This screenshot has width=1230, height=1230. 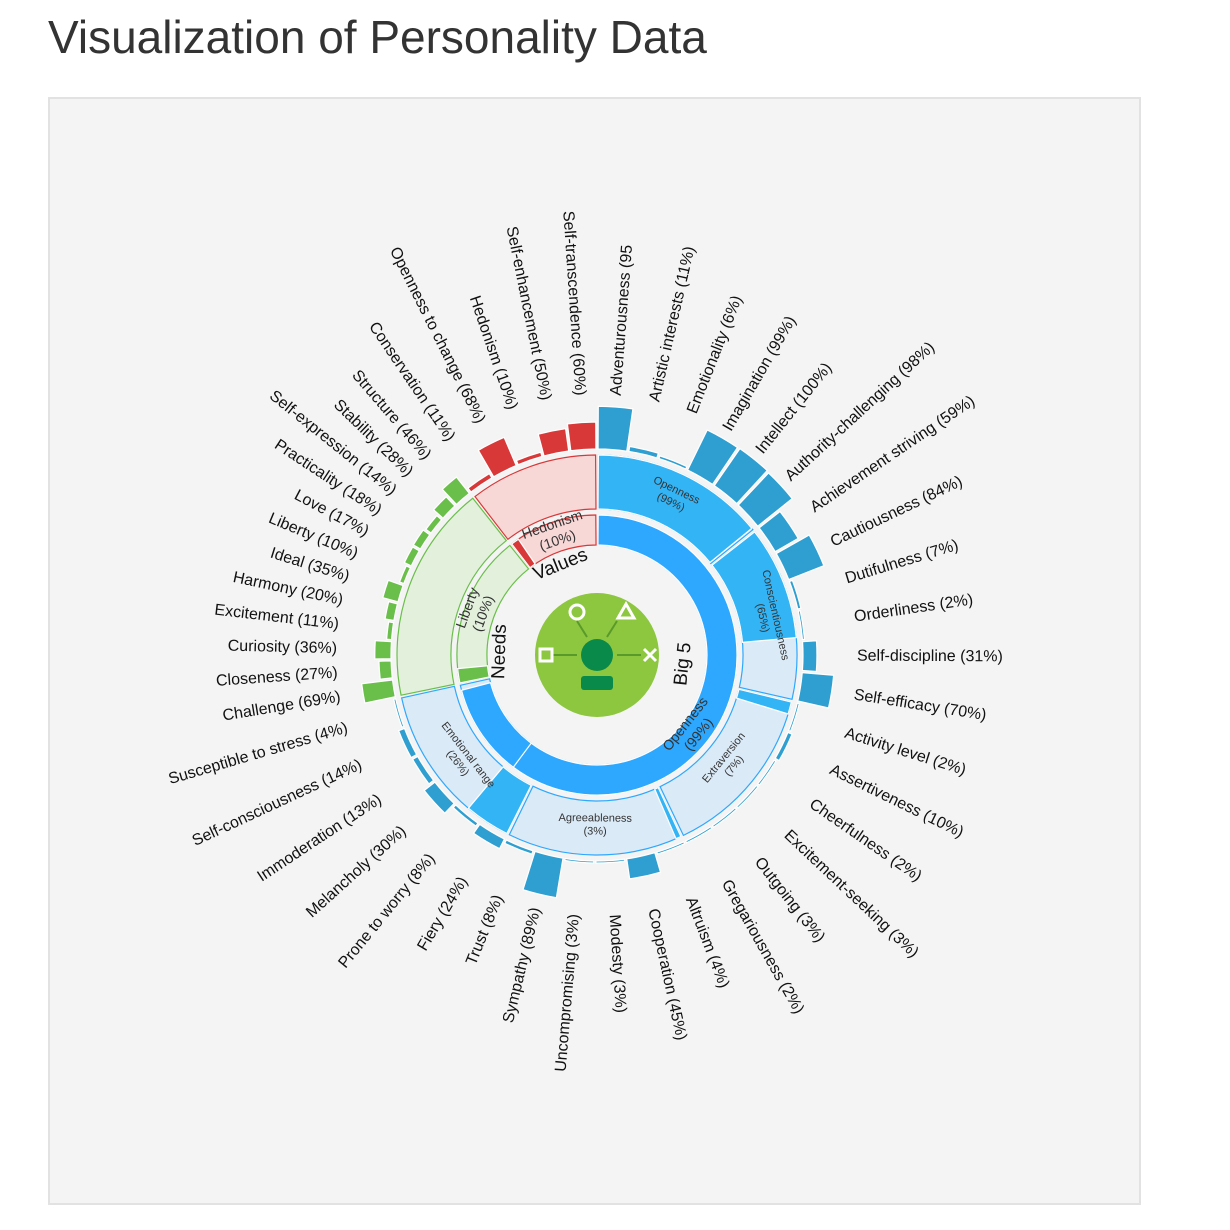 What do you see at coordinates (783, 746) in the screenshot?
I see `facet-bar-assertiveness` at bounding box center [783, 746].